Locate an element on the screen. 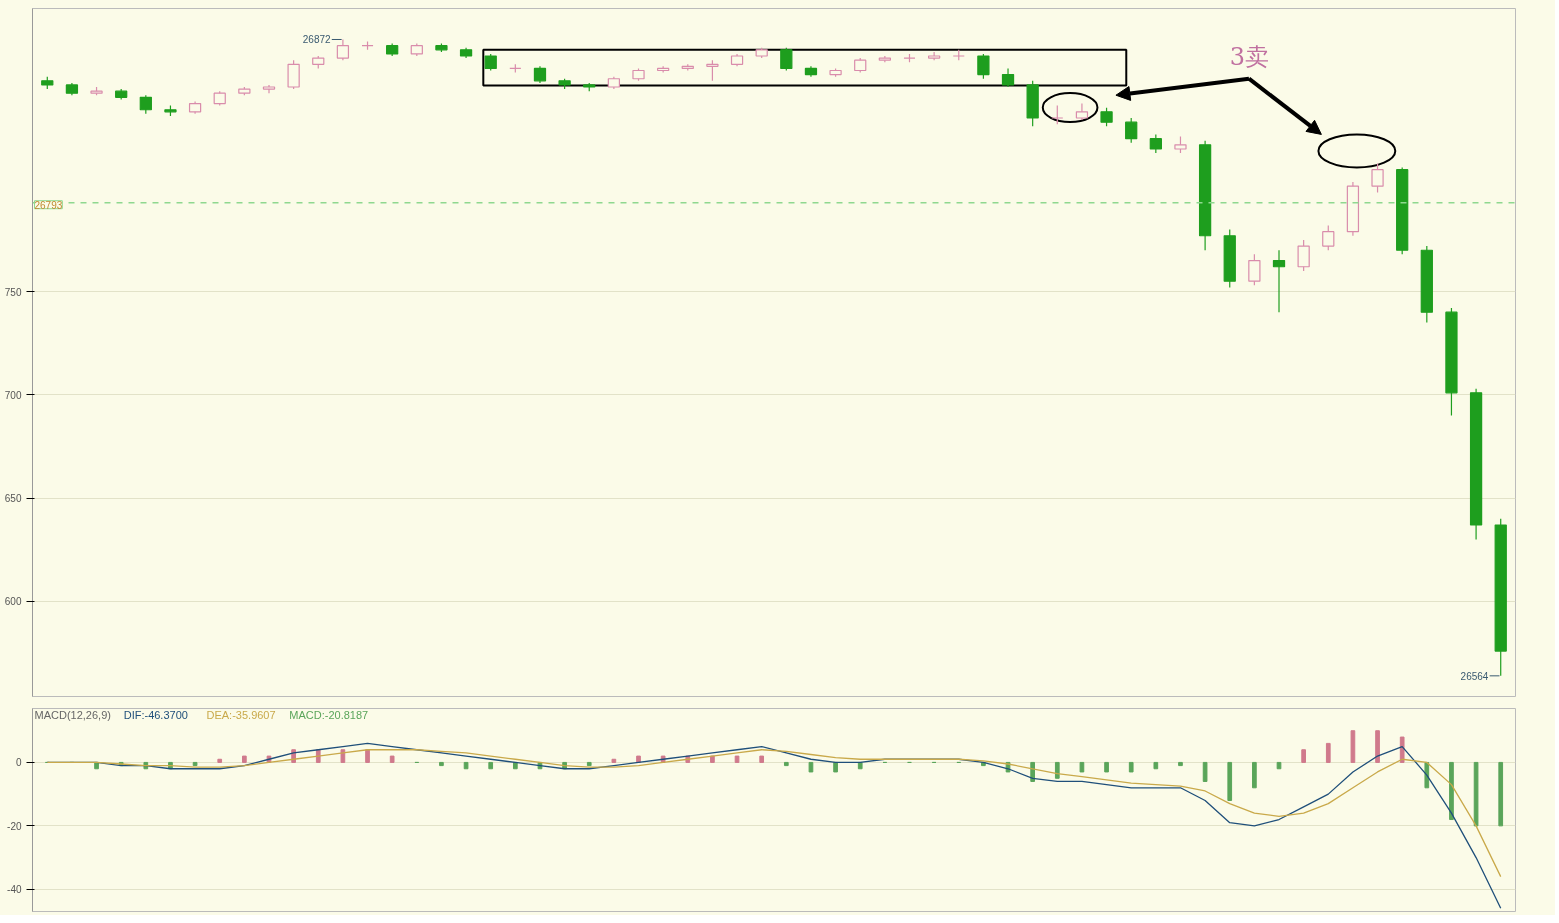 This screenshot has width=1559, height=923. y-tick-label: 750 is located at coordinates (13, 292).